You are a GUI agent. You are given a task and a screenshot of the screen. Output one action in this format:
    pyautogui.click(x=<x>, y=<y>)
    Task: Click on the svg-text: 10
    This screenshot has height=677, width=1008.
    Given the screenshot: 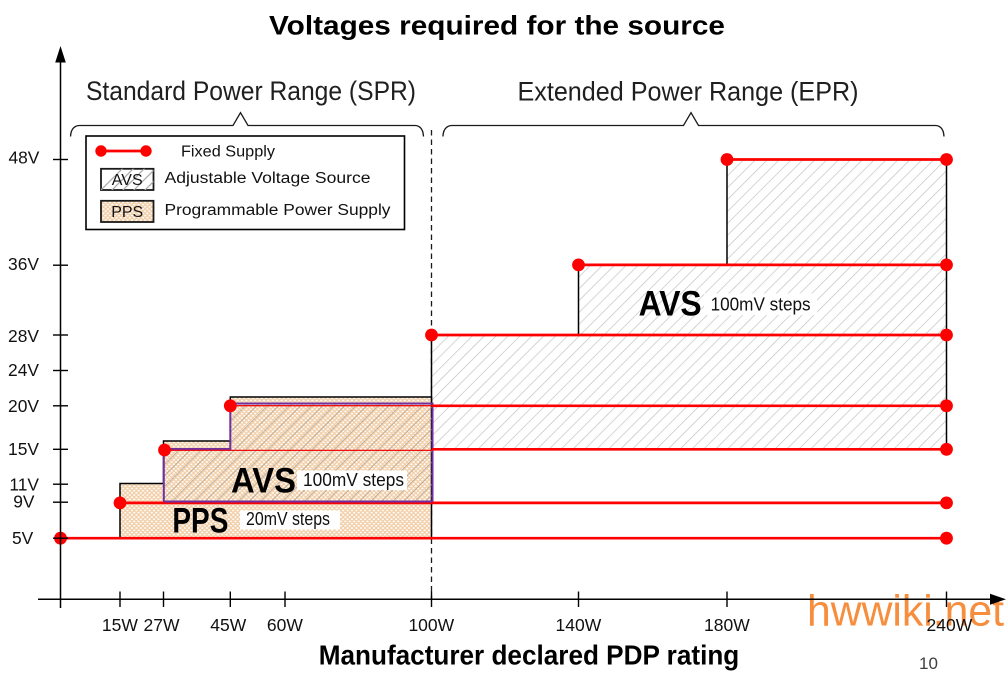 What is the action you would take?
    pyautogui.click(x=928, y=663)
    